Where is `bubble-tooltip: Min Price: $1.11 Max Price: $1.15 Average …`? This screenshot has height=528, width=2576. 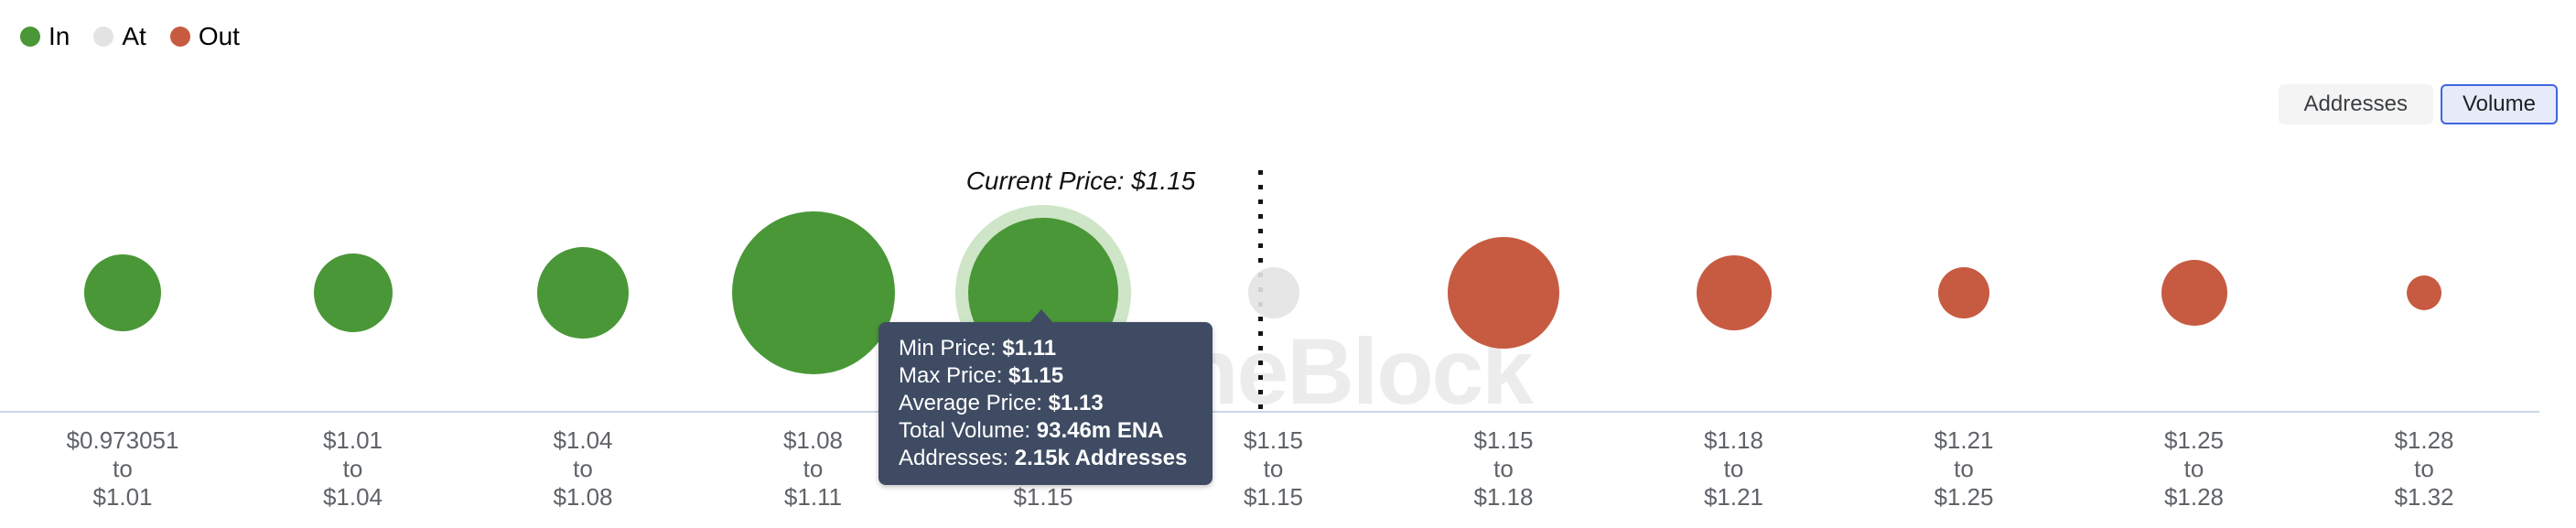 bubble-tooltip: Min Price: $1.11 Max Price: $1.15 Average … is located at coordinates (1045, 397).